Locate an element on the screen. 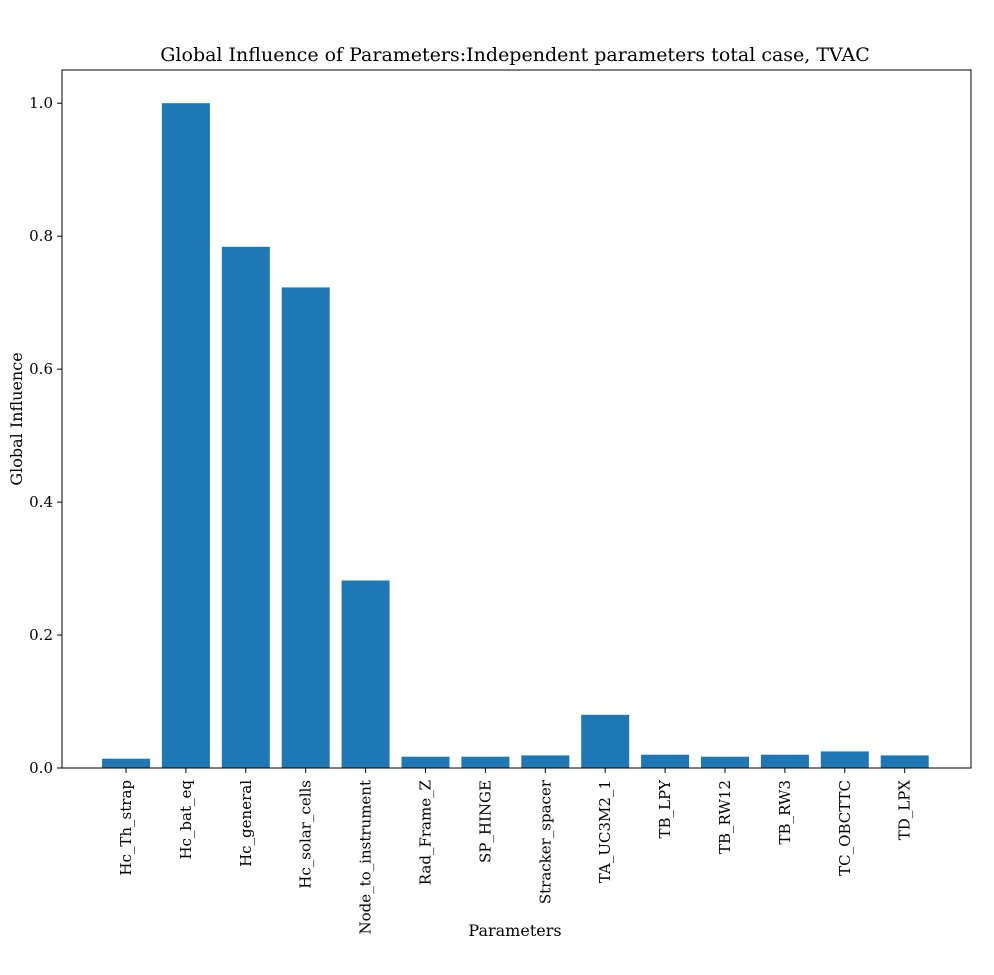  x-tick-label: Node_to_instrument is located at coordinates (366, 857).